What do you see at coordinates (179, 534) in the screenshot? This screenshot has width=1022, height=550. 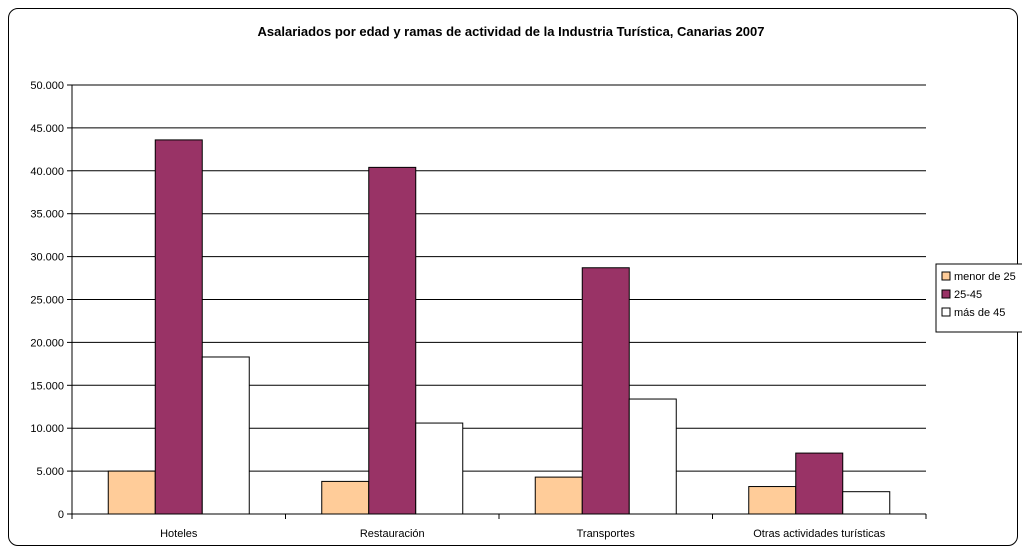 I see `x-tick-label: Hoteles` at bounding box center [179, 534].